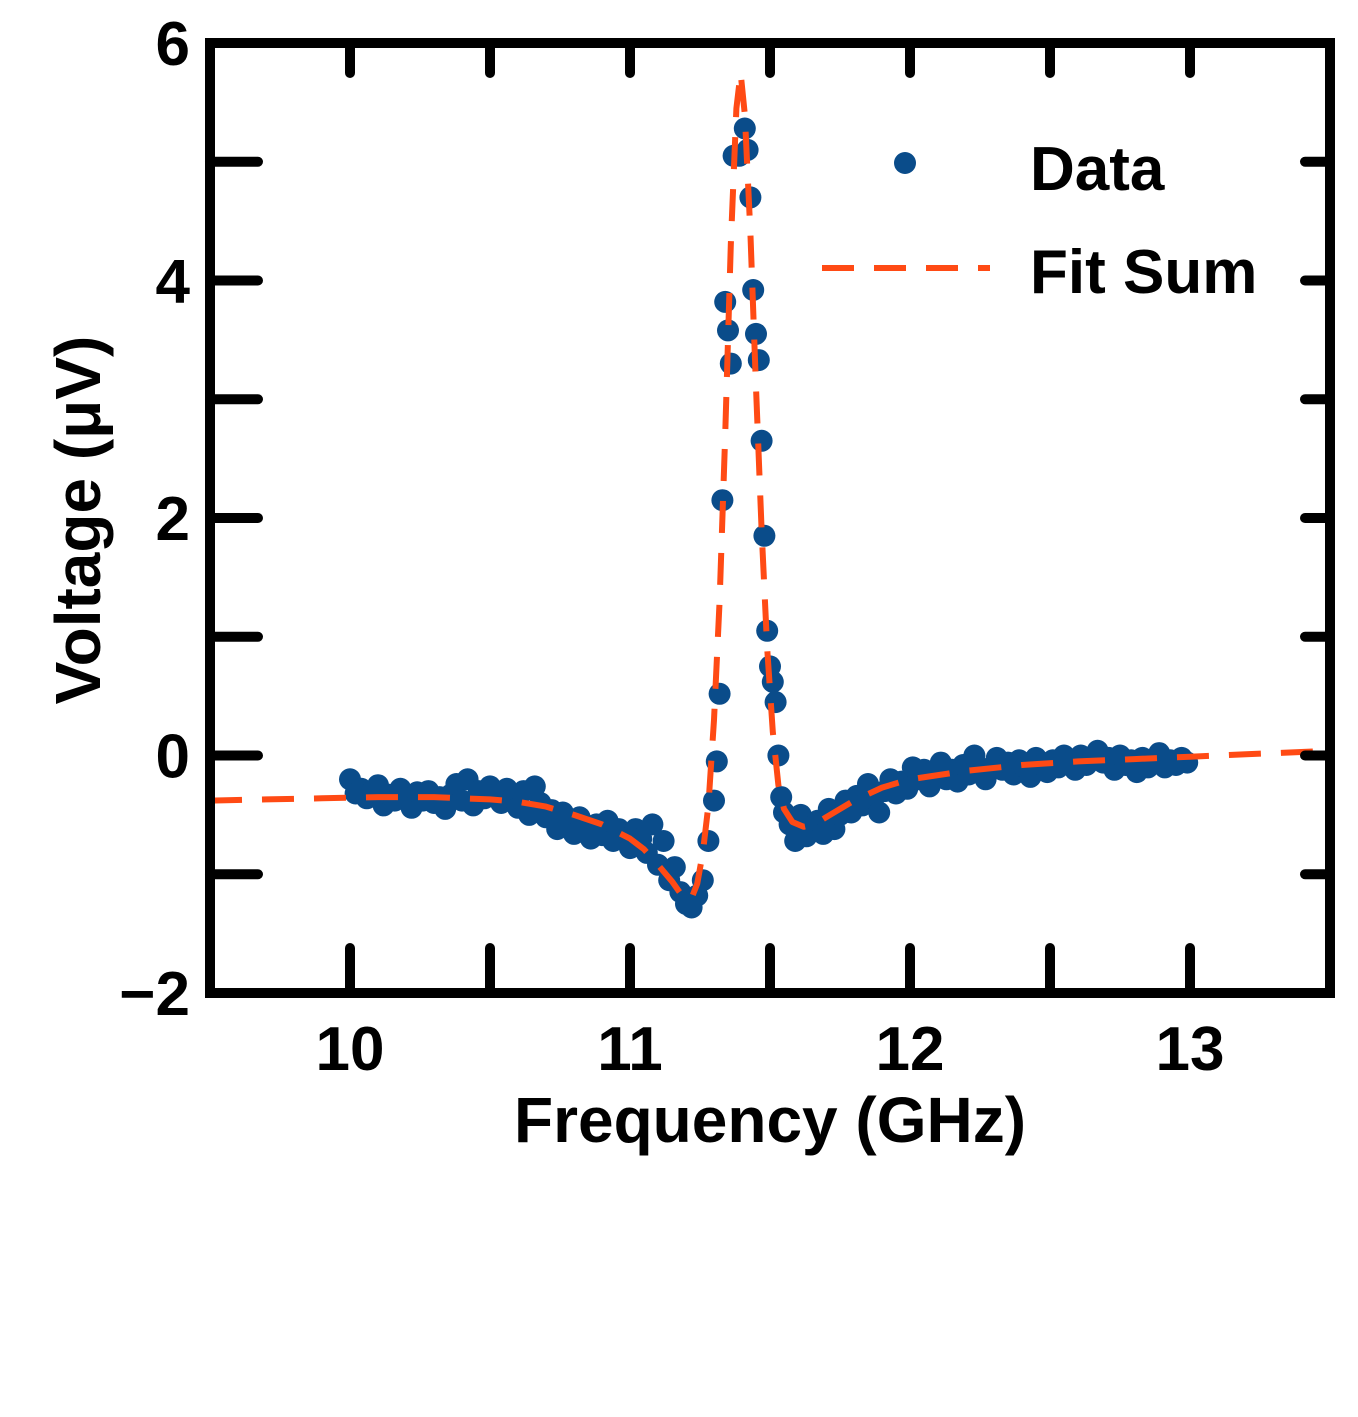  Describe the element at coordinates (78, 520) in the screenshot. I see `y-axis-title: Voltage (μV)` at that location.